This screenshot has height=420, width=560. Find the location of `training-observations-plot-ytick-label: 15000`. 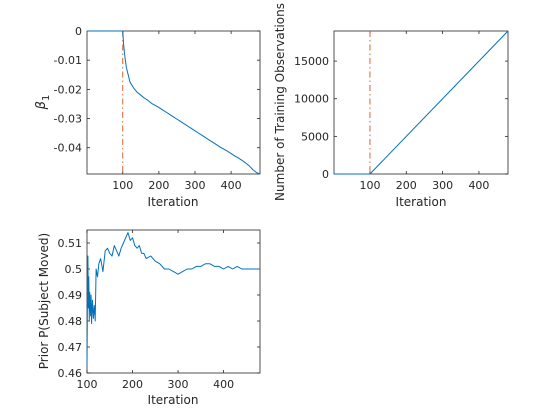

training-observations-plot-ytick-label: 15000 is located at coordinates (311, 61).